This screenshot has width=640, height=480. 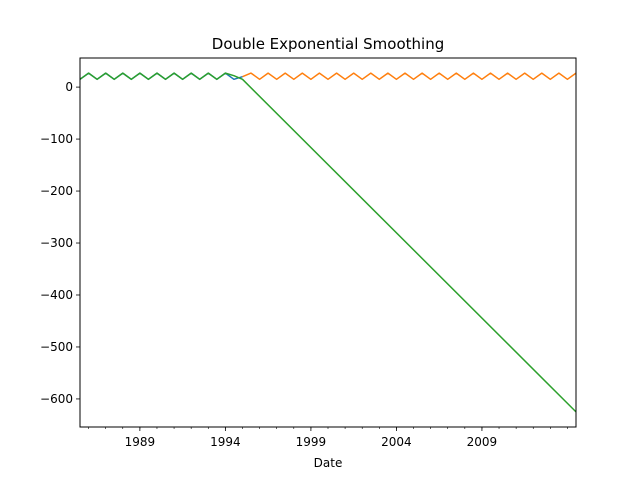 What do you see at coordinates (56, 191) in the screenshot?
I see `y-tick-label: −200` at bounding box center [56, 191].